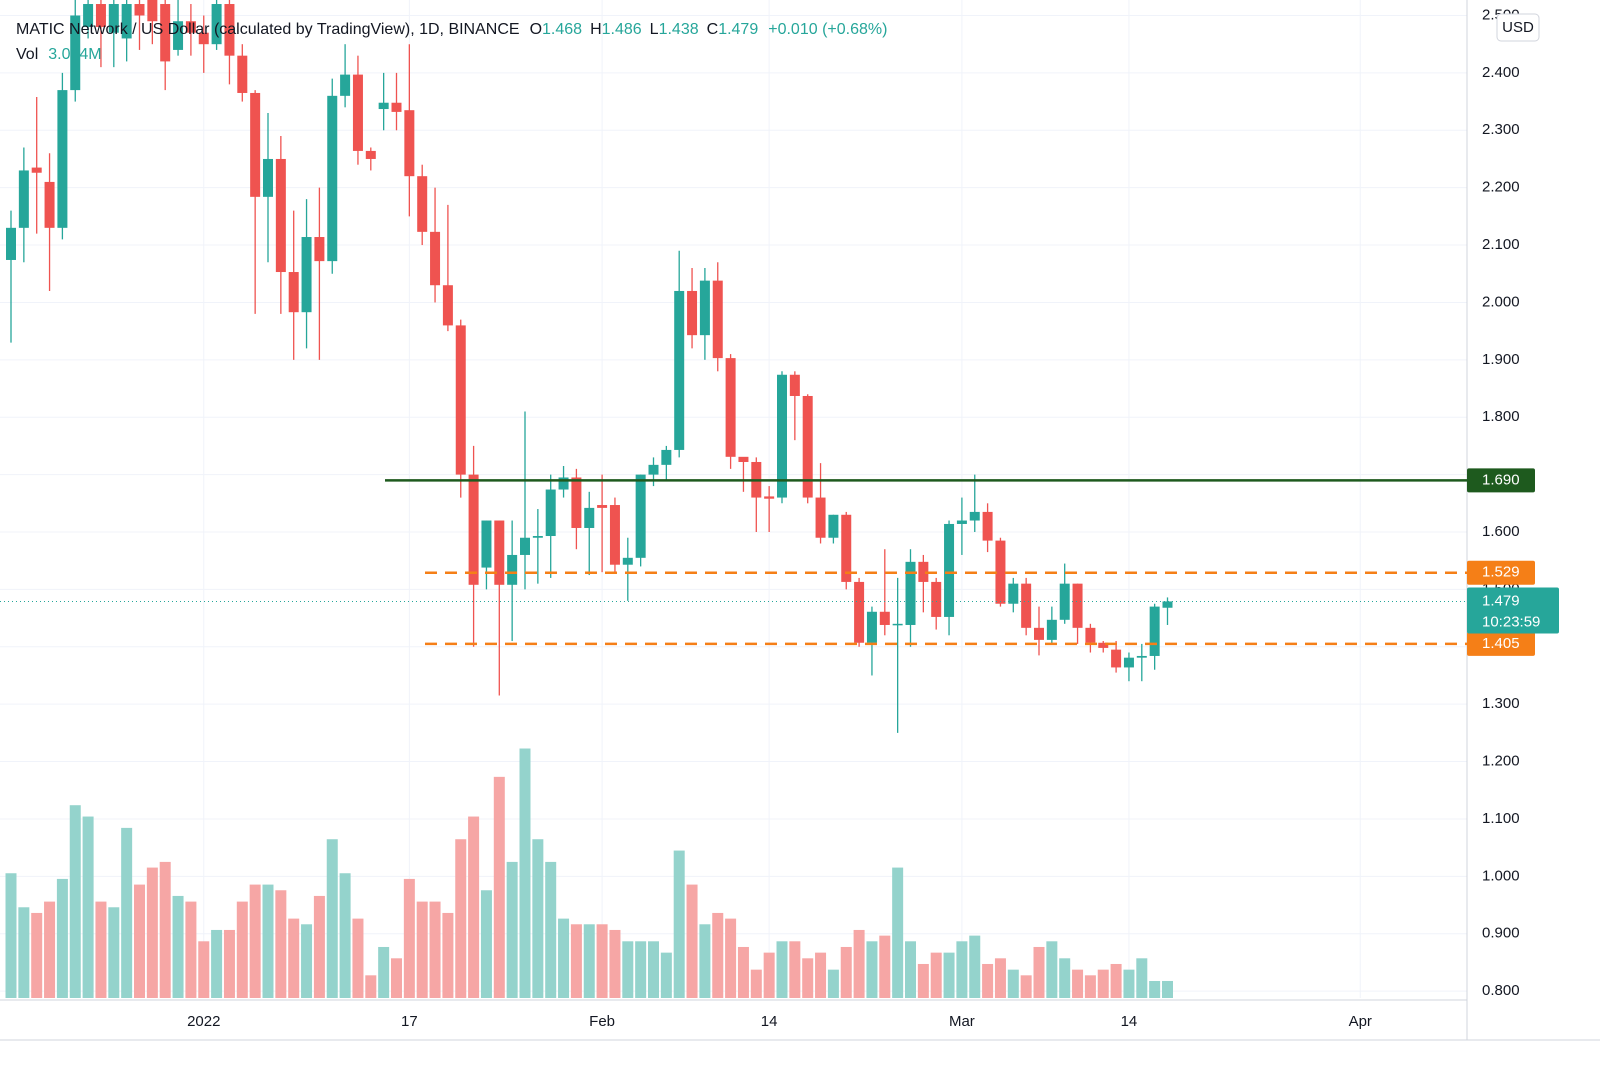 The width and height of the screenshot is (1600, 1065). I want to click on y-tick-label: 2.200, so click(1501, 187).